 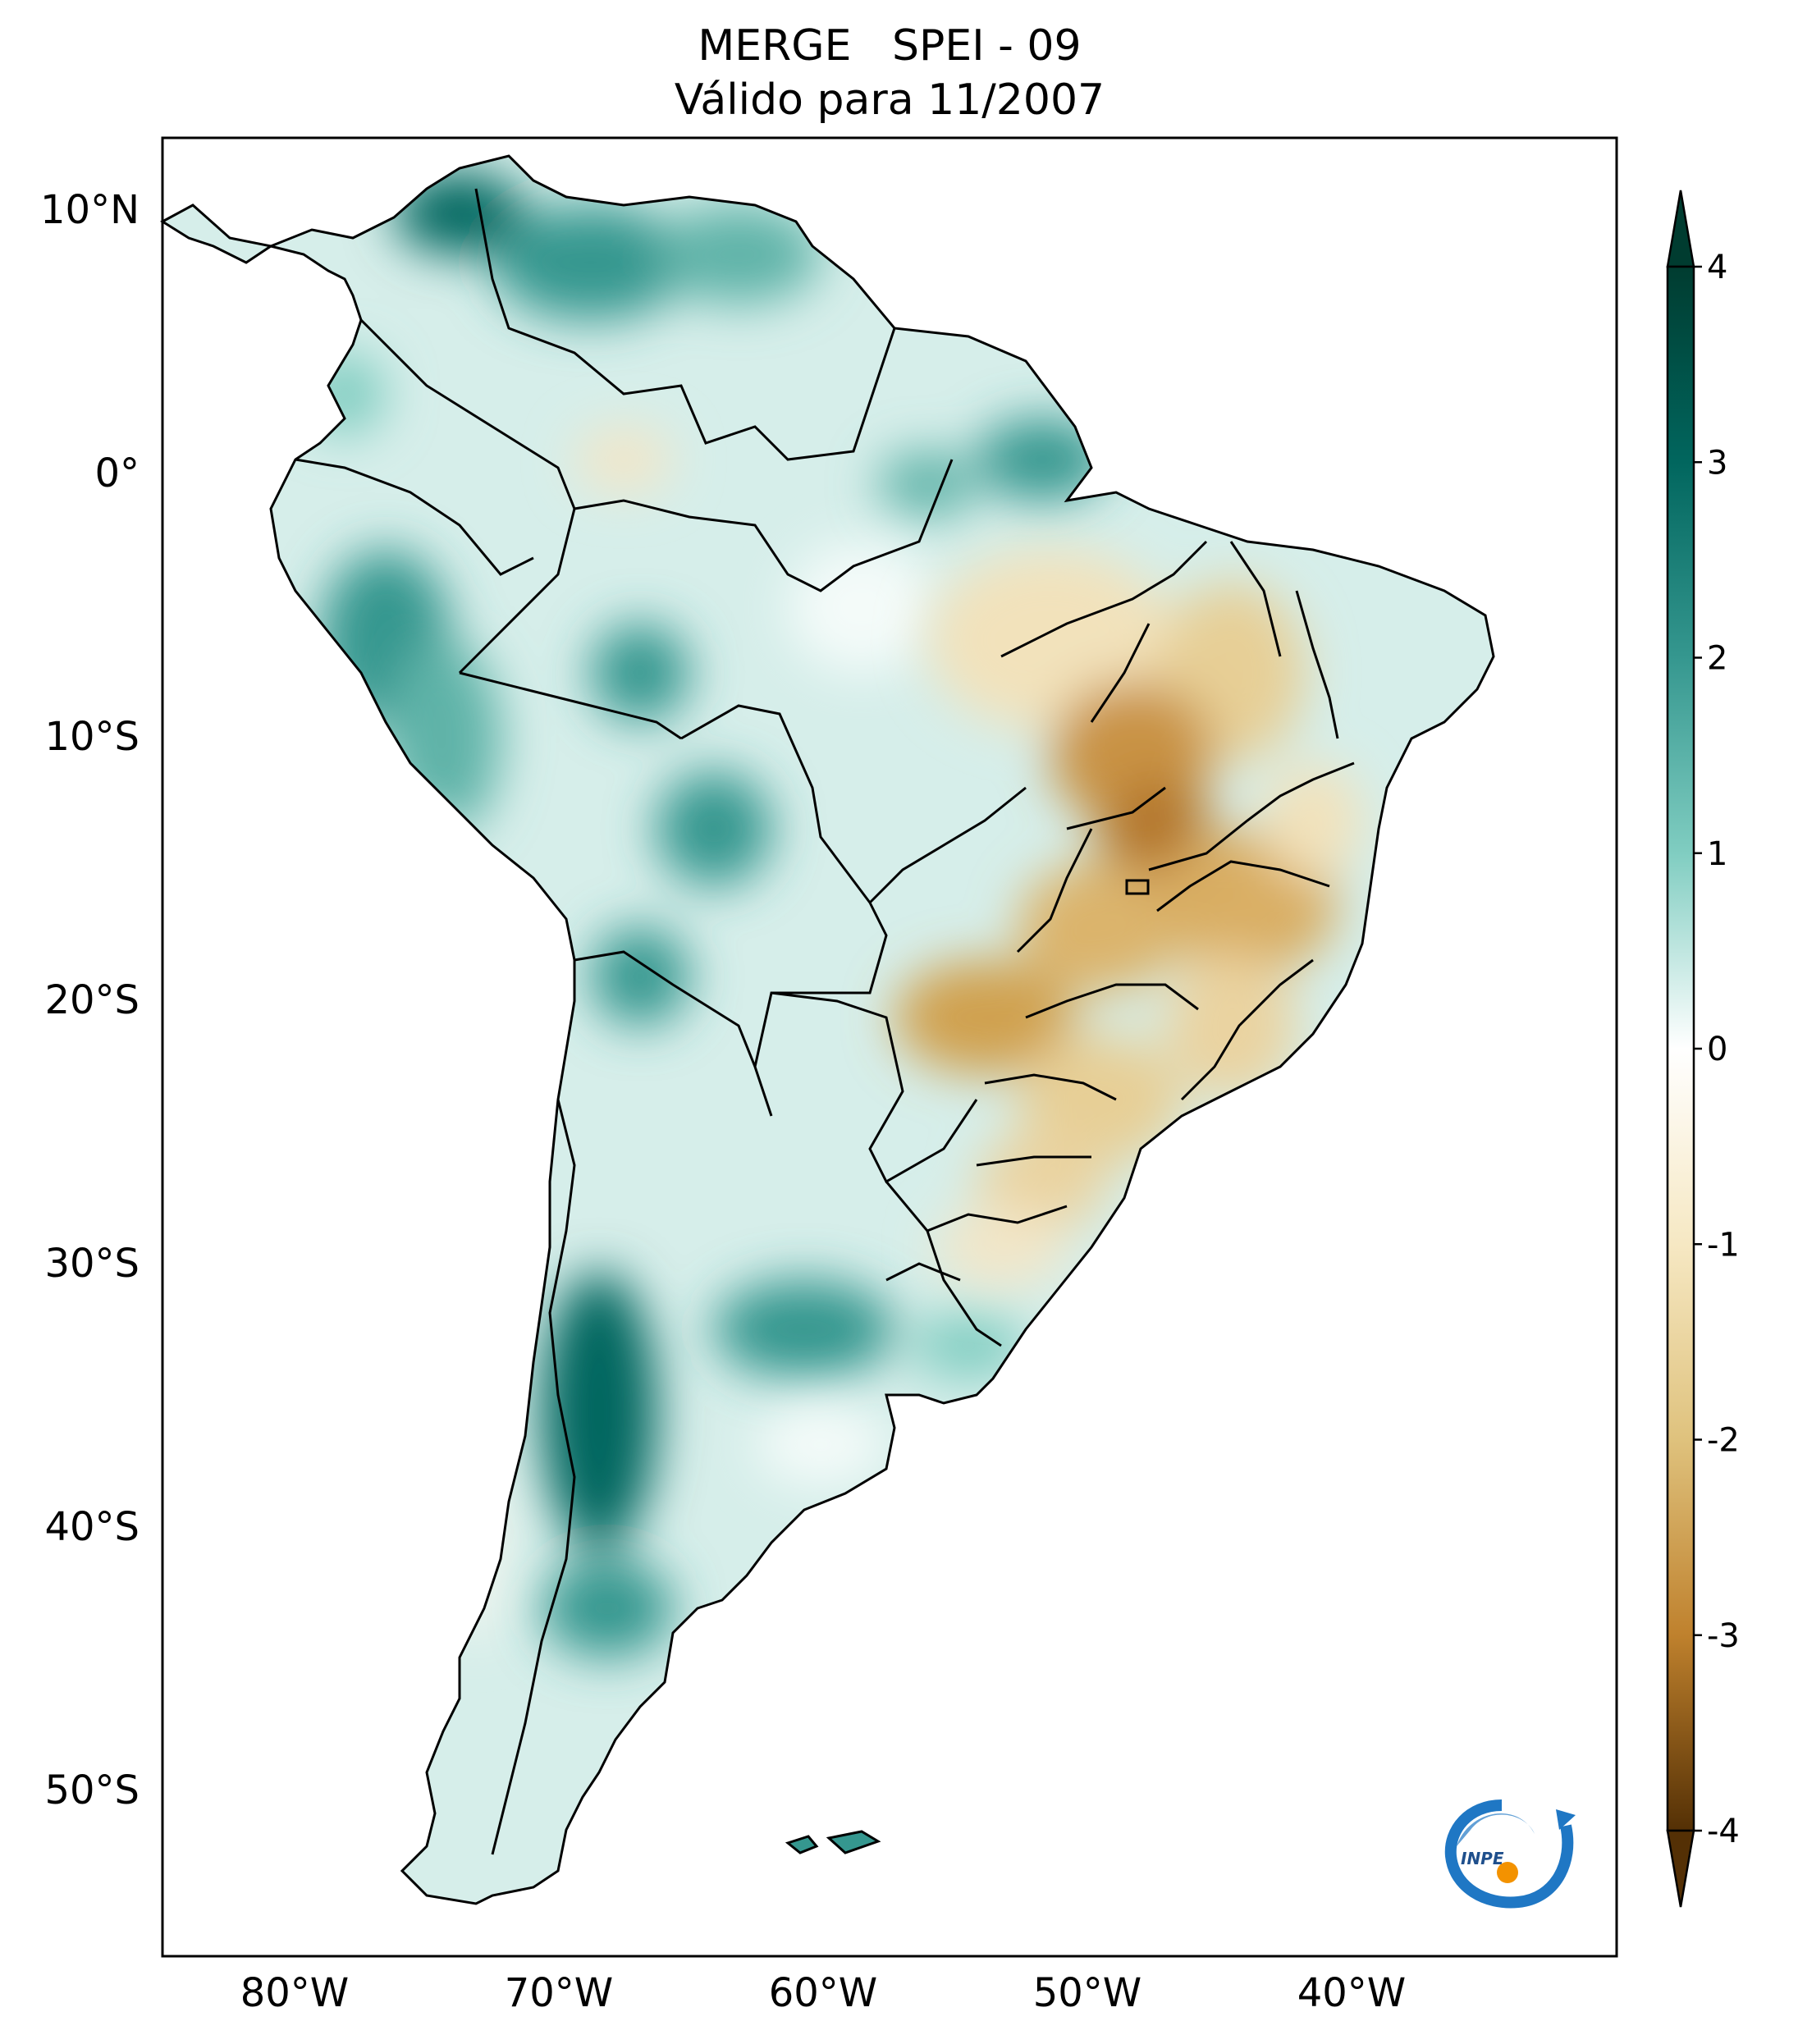 I want to click on lat-label-10n: 10°N, so click(x=90, y=210).